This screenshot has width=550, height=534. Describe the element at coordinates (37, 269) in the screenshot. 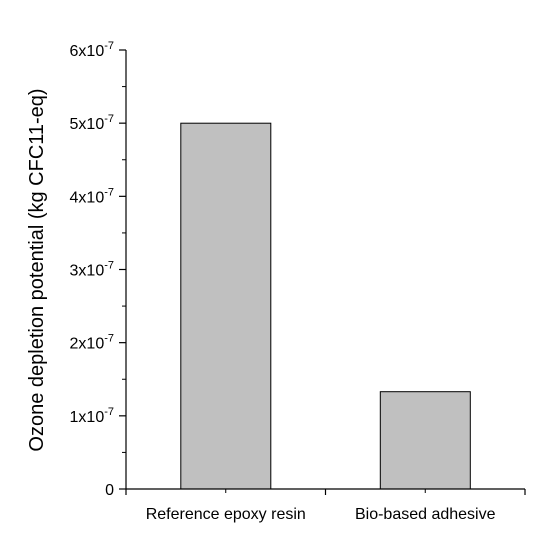

I see `y-axis-label: Ozone depletion potential (kg CFC11-eq)` at that location.